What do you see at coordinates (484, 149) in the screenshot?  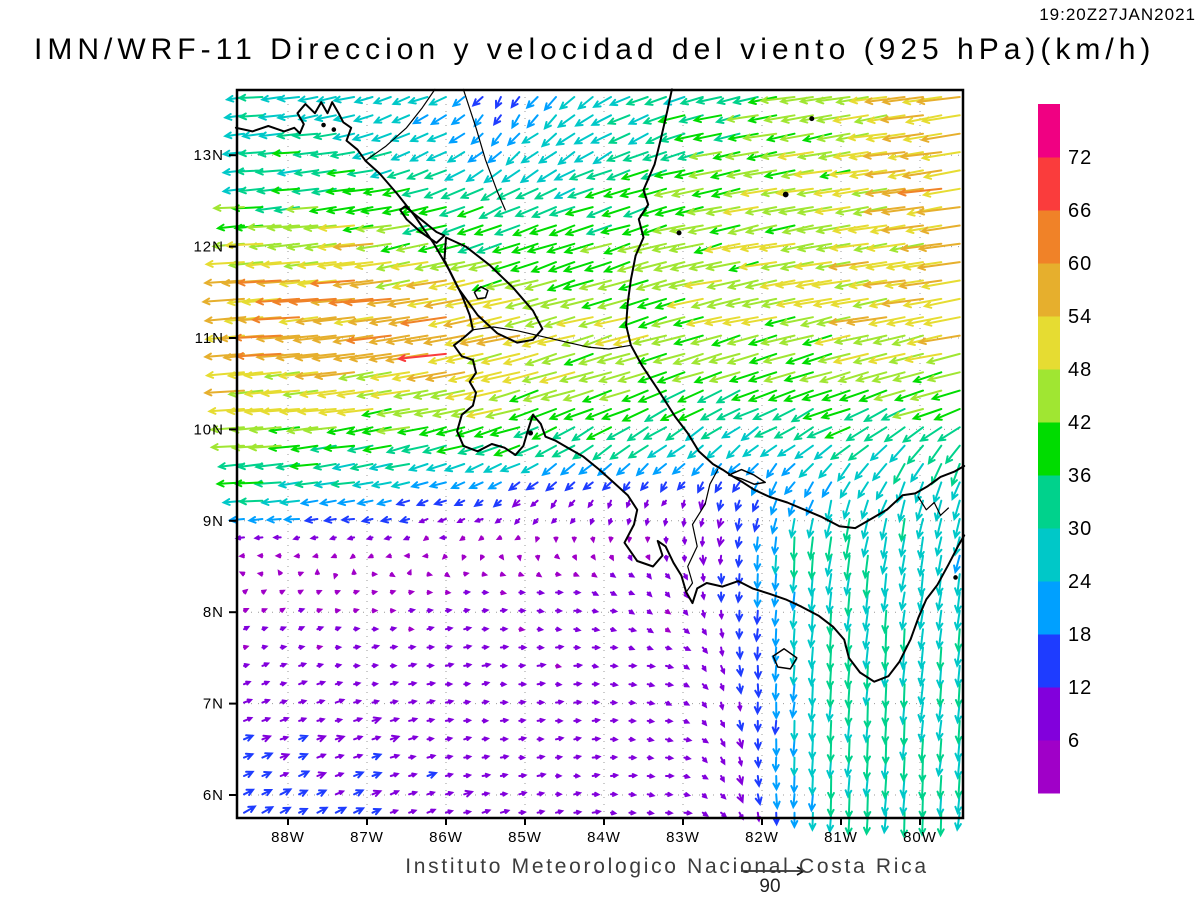 I see `border-honduras-nicaragua-e` at bounding box center [484, 149].